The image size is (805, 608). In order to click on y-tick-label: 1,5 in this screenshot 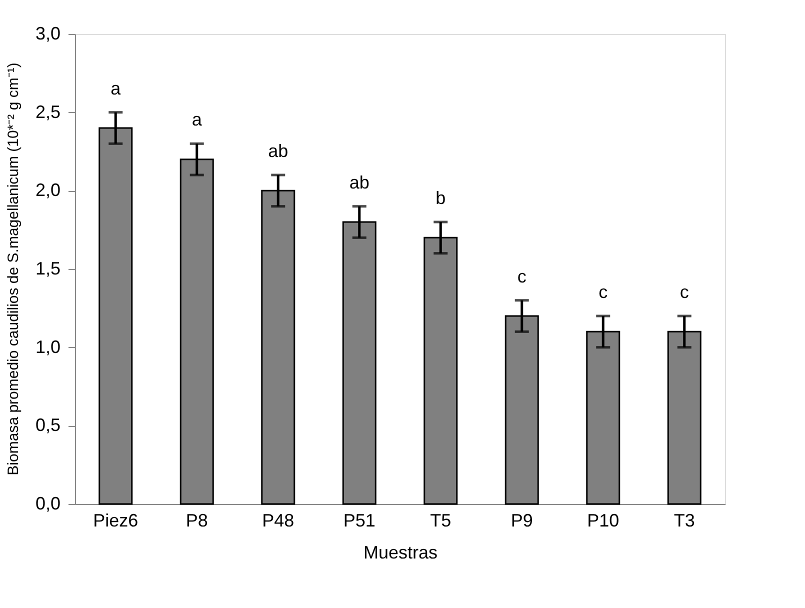, I will do `click(47, 268)`.